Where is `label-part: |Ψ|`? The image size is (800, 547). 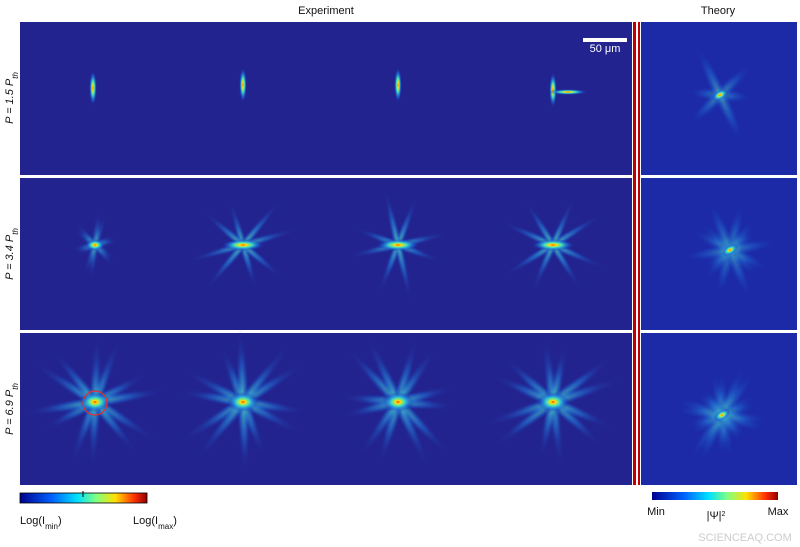
label-part: |Ψ| is located at coordinates (714, 516).